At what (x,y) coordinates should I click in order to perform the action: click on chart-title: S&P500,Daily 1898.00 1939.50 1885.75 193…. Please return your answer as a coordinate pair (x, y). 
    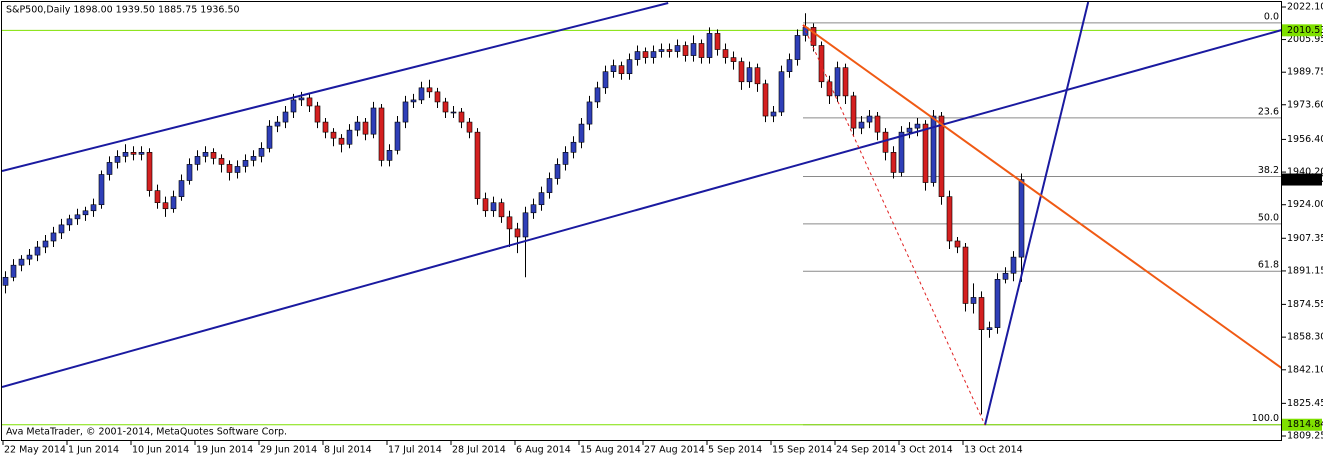
    Looking at the image, I should click on (123, 10).